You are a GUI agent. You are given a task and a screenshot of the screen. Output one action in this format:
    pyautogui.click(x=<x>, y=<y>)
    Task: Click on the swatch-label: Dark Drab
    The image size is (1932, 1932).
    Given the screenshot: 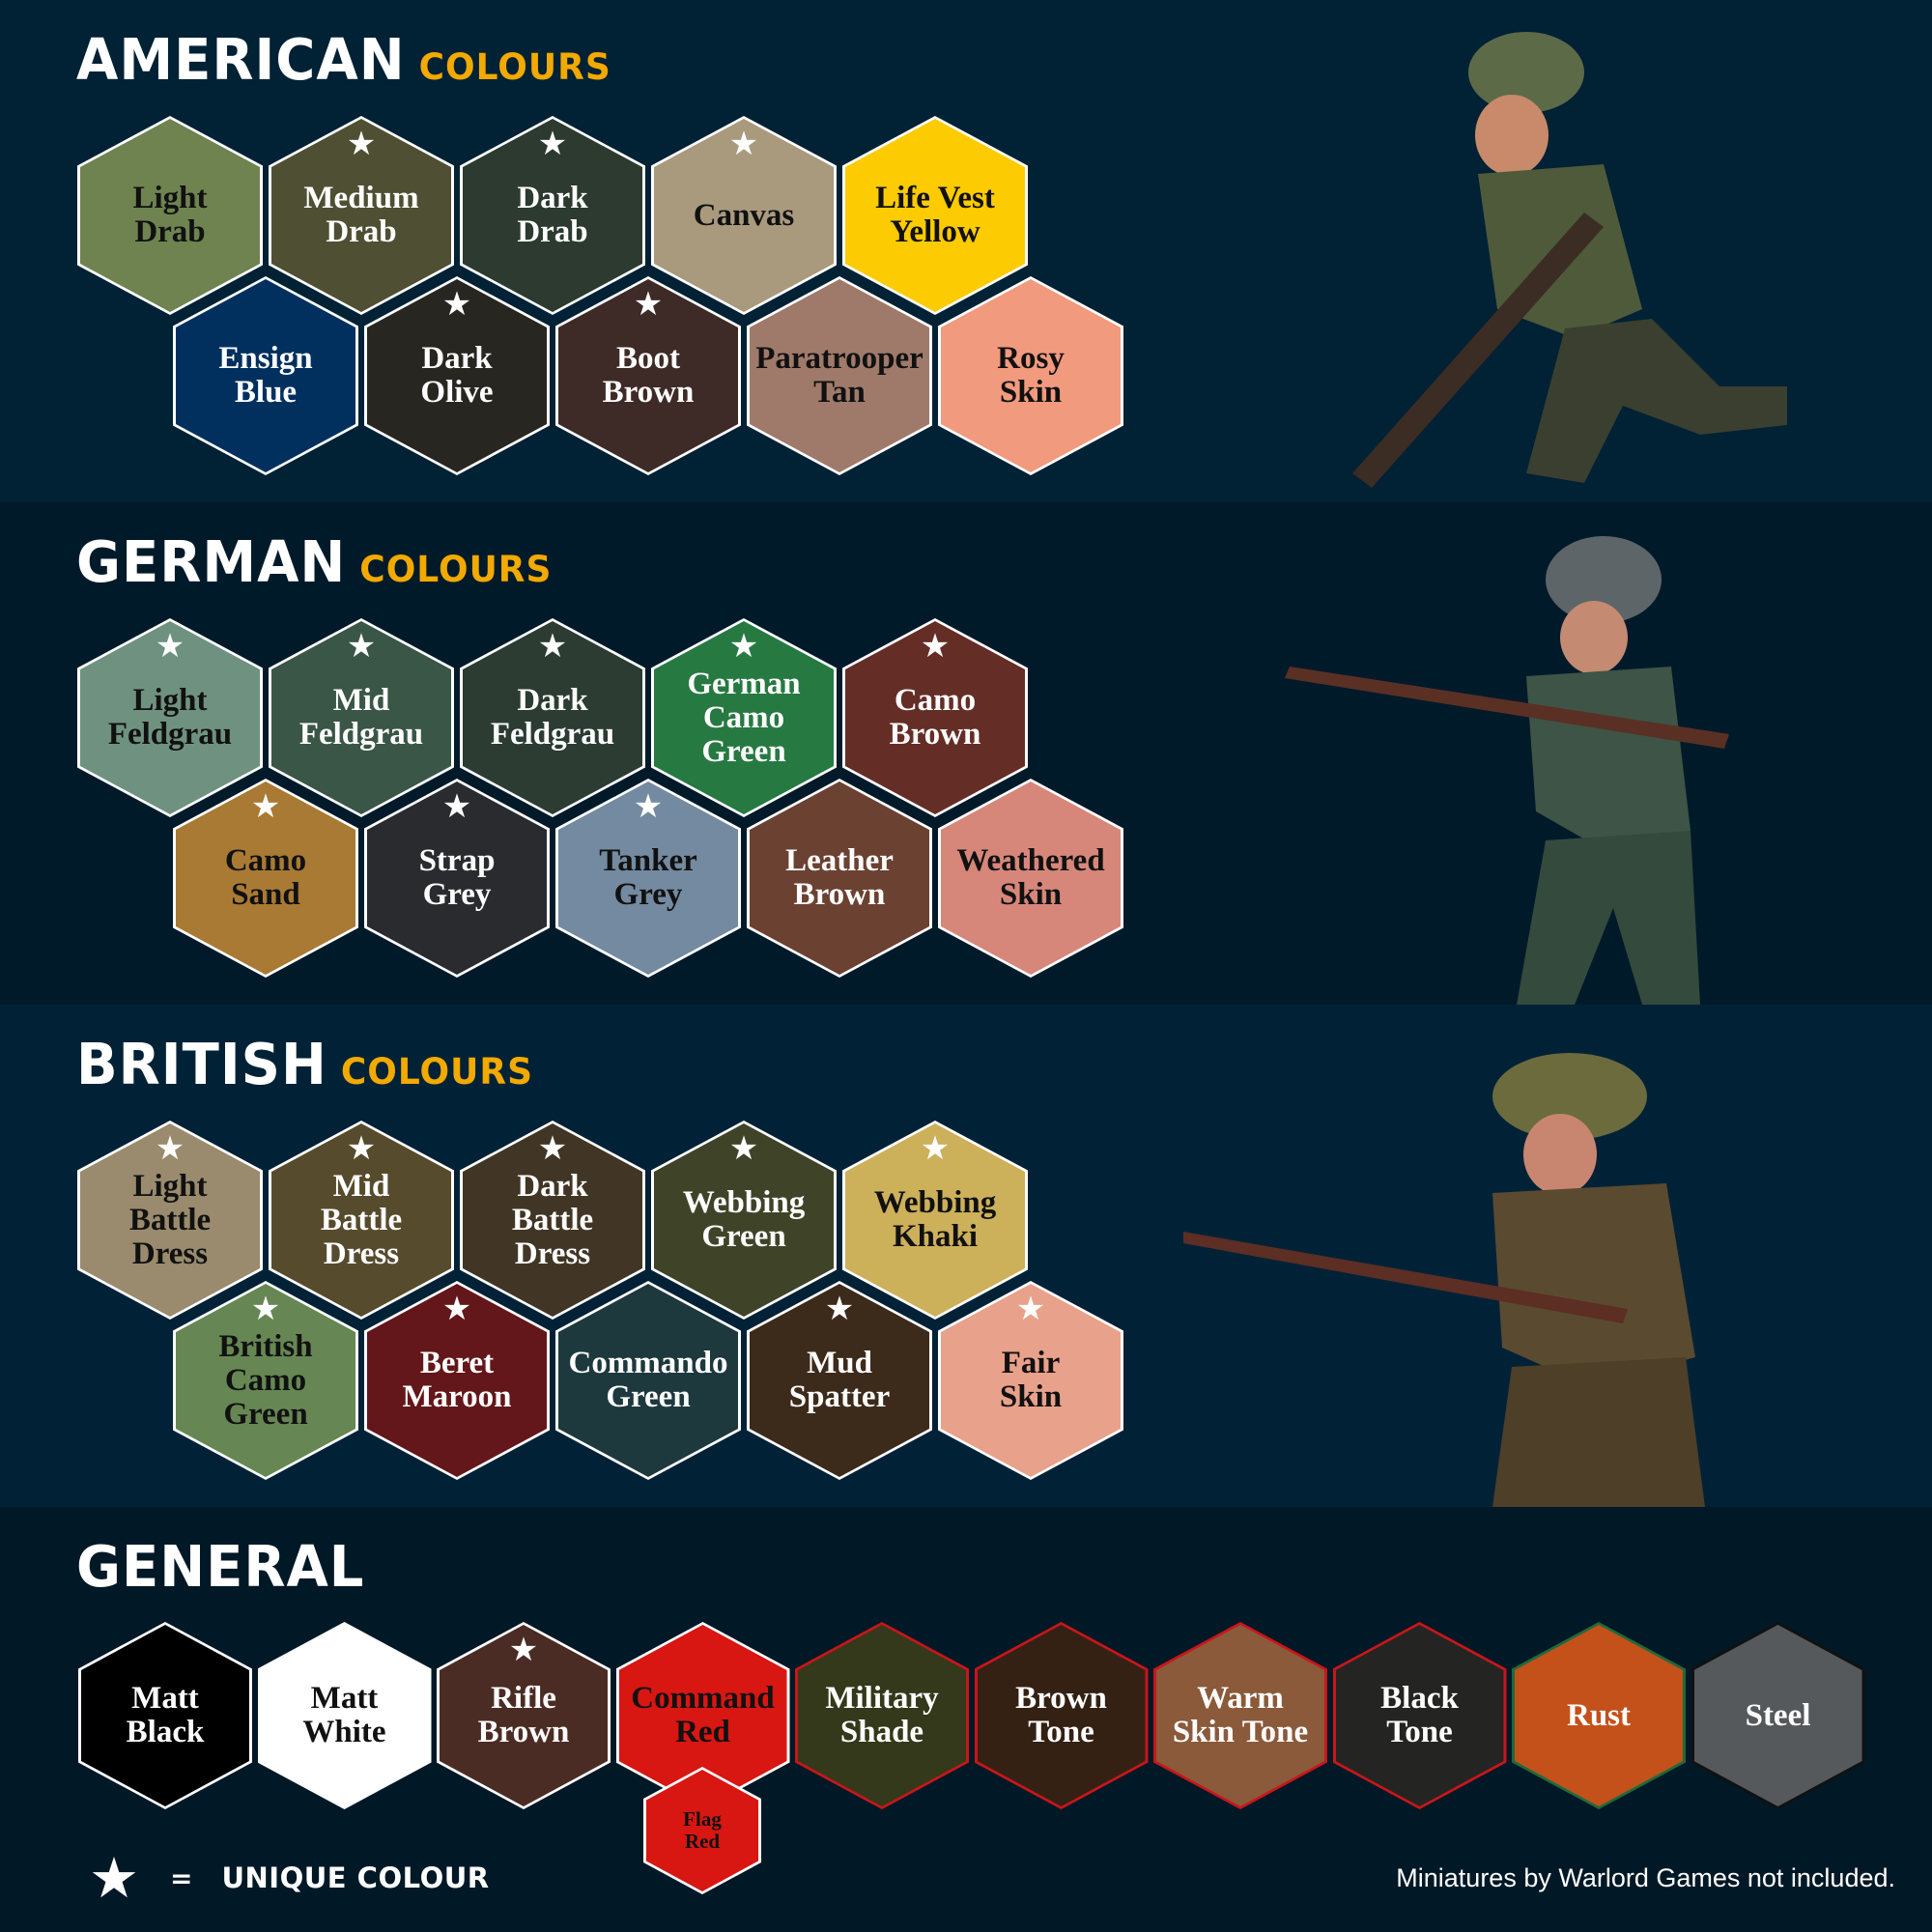 What is the action you would take?
    pyautogui.click(x=552, y=215)
    